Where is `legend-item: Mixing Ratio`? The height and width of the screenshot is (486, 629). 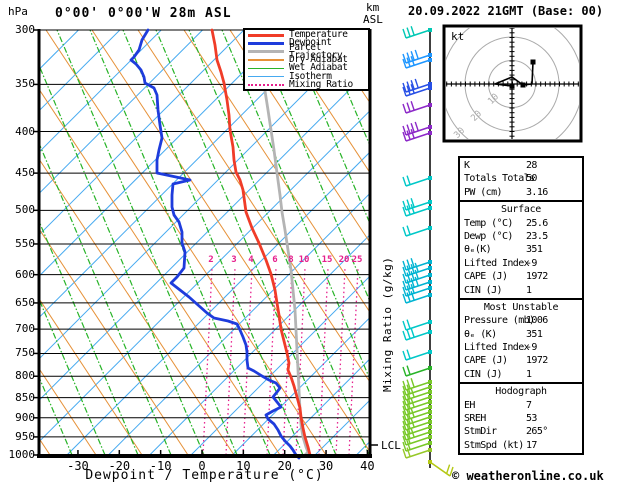
legend-item: Mixing Ratio is located at coordinates (308, 84).